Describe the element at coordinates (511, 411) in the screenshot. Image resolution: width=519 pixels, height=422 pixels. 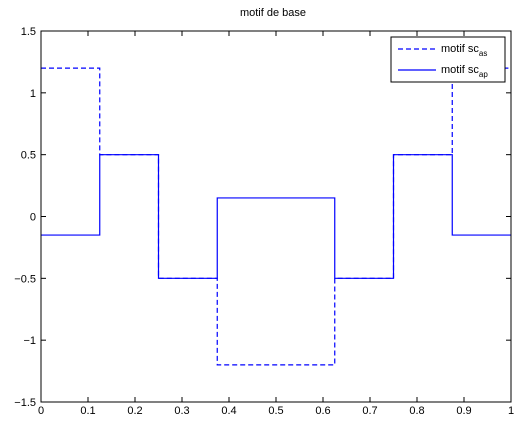
I see `x-tick-label: 1` at that location.